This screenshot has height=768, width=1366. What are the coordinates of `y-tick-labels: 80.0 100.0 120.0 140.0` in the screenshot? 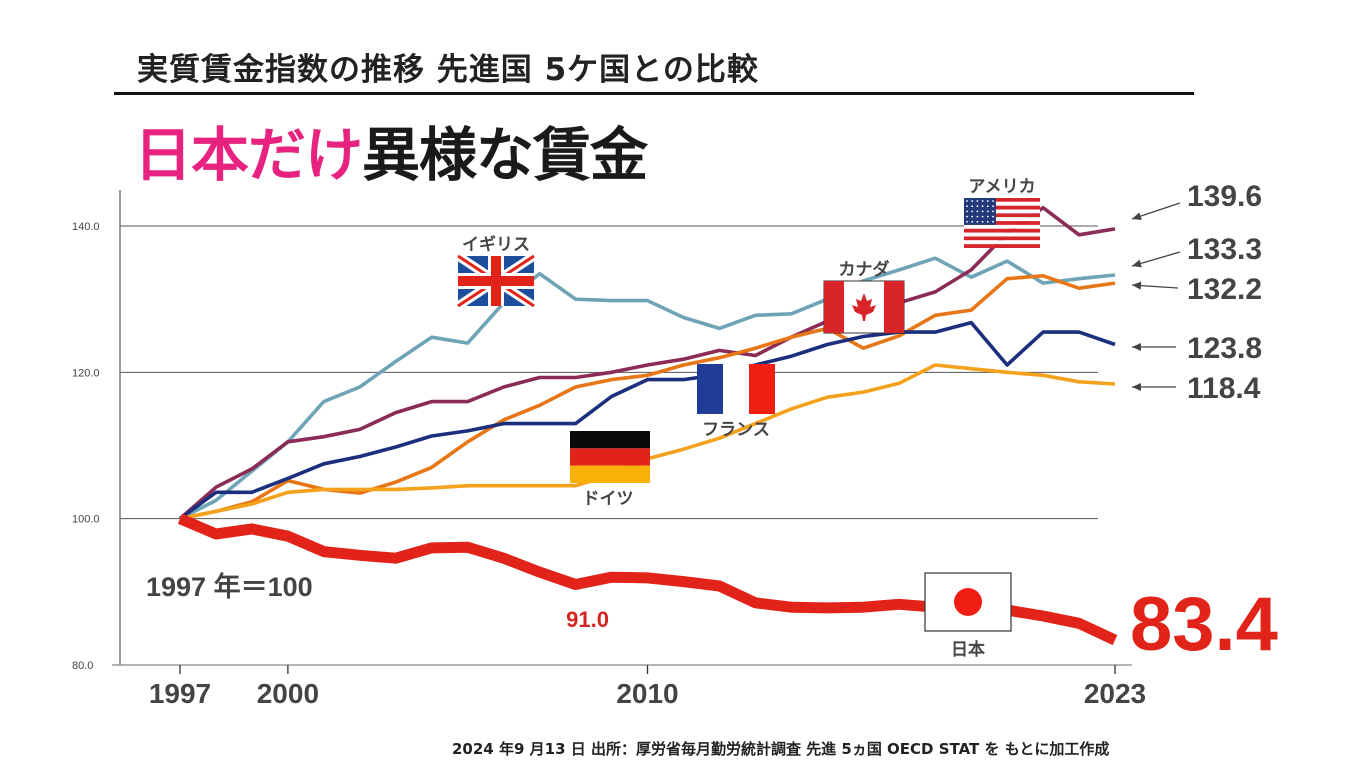 It's located at (86, 446).